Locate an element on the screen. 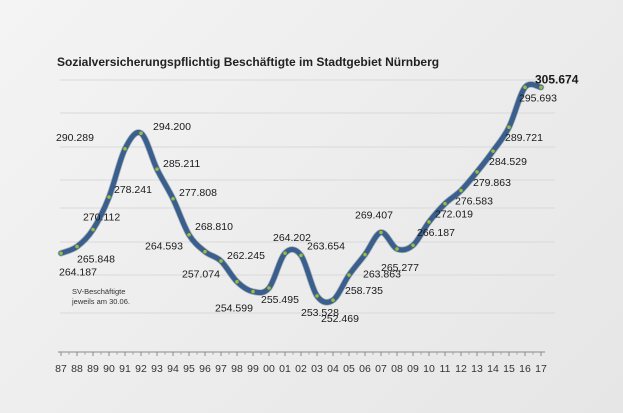 The width and height of the screenshot is (623, 413). data-label: 253.528 is located at coordinates (320, 313).